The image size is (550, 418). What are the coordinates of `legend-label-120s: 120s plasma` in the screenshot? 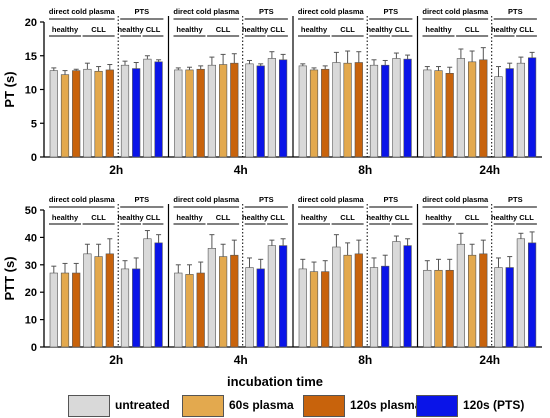 It's located at (386, 405).